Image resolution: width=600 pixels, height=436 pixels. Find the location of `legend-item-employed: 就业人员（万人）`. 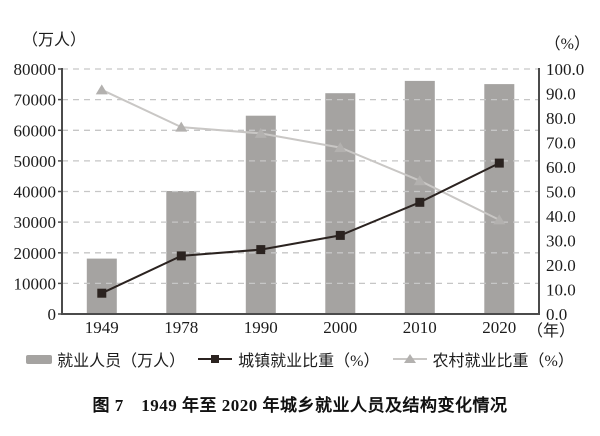

legend-item-employed: 就业人员（万人） is located at coordinates (105, 359).